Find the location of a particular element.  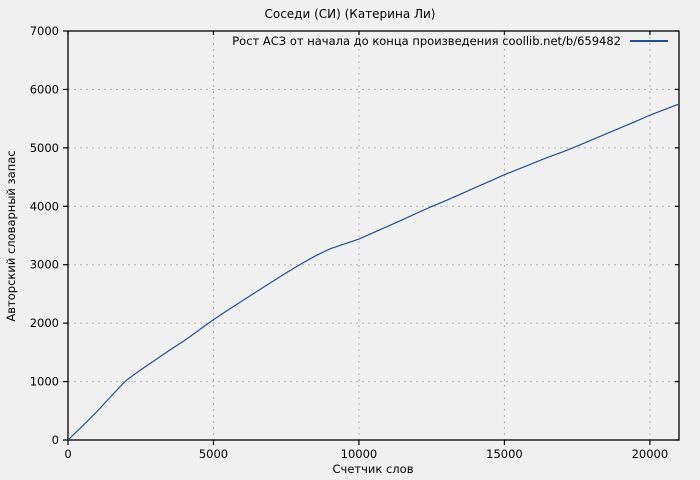

y-tick-label: 2000 is located at coordinates (44, 323).